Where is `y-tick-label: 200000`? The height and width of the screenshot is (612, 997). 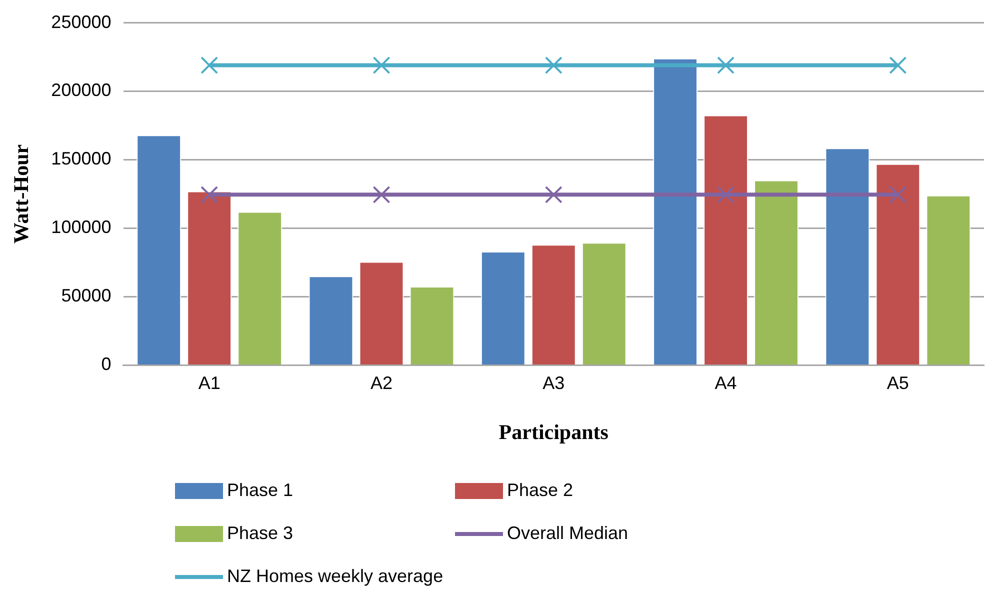
y-tick-label: 200000 is located at coordinates (81, 90).